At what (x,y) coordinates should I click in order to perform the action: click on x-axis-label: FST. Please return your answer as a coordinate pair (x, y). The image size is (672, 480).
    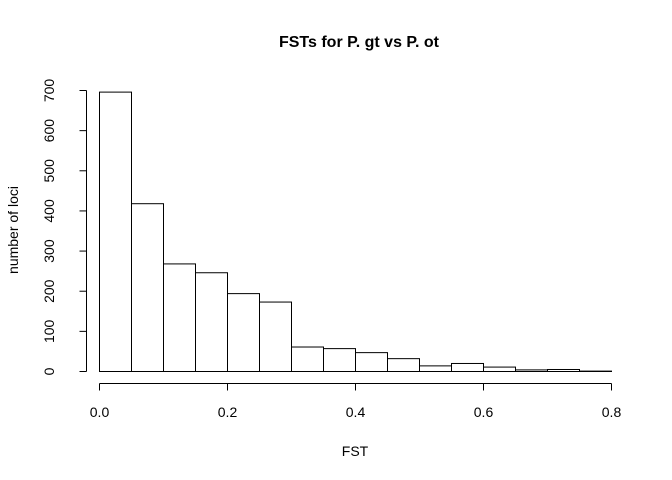
    Looking at the image, I should click on (355, 451).